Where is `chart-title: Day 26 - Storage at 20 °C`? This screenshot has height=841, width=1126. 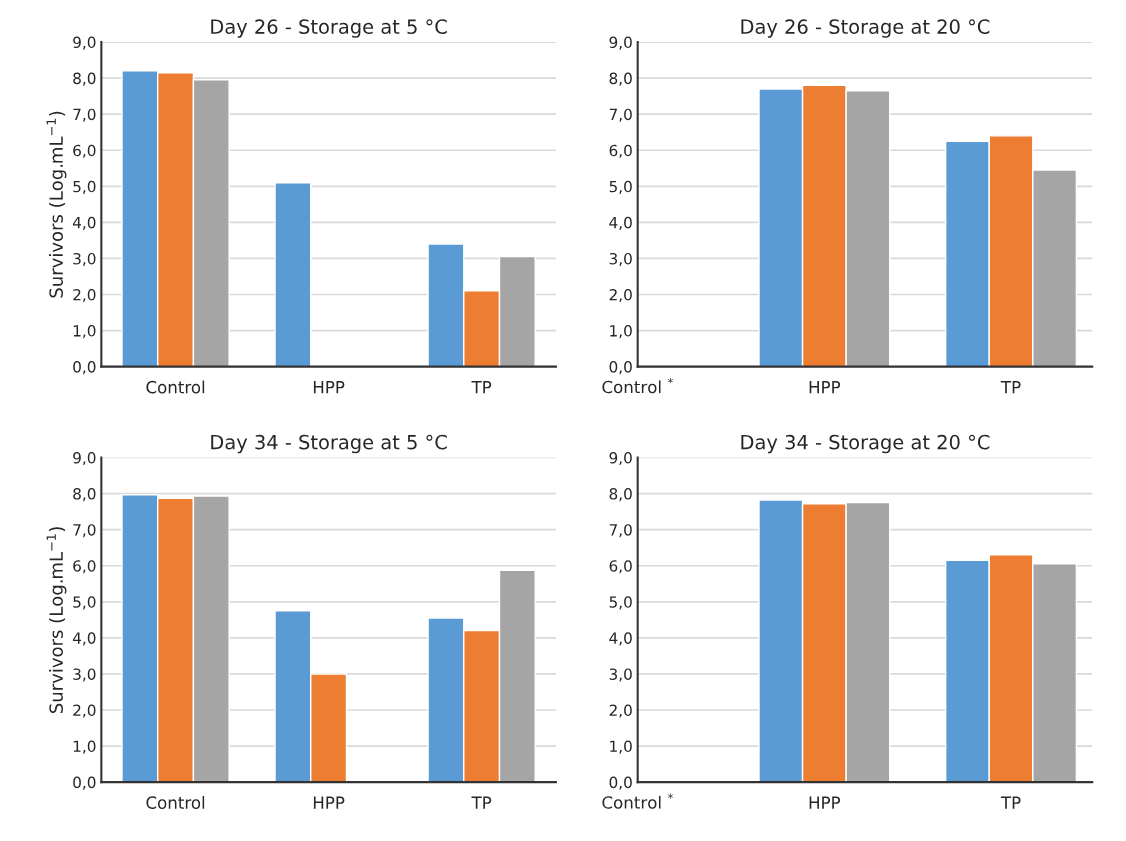
chart-title: Day 26 - Storage at 20 °C is located at coordinates (865, 28).